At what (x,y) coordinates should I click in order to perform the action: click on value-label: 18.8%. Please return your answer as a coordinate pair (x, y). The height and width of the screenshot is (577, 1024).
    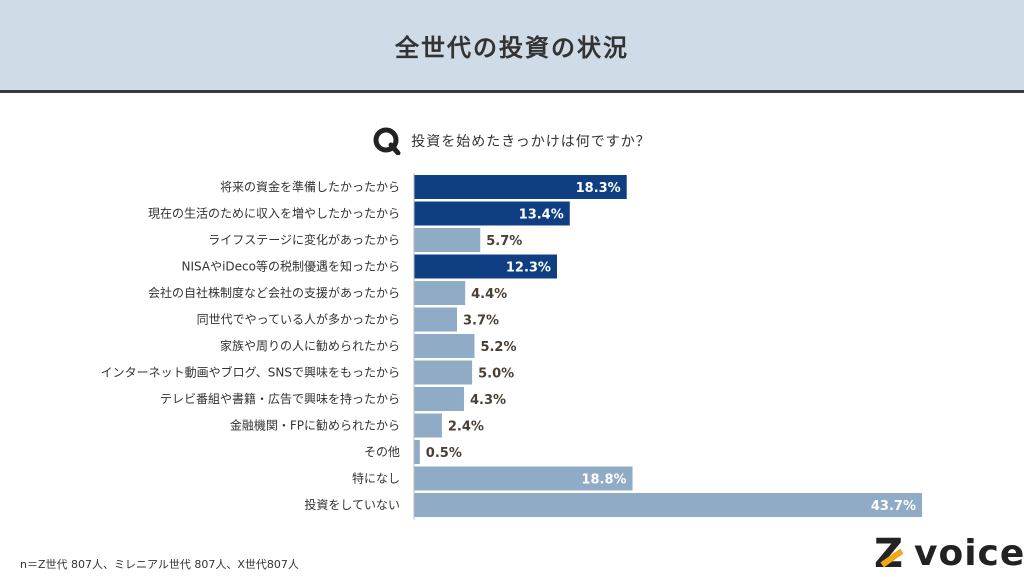
    Looking at the image, I should click on (603, 480).